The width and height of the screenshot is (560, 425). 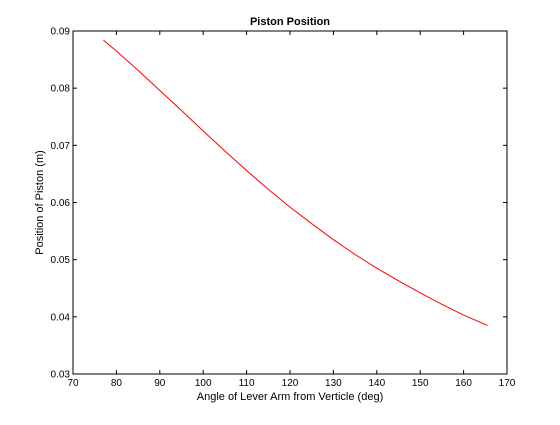 What do you see at coordinates (61, 146) in the screenshot?
I see `y-tick-label: 0.07` at bounding box center [61, 146].